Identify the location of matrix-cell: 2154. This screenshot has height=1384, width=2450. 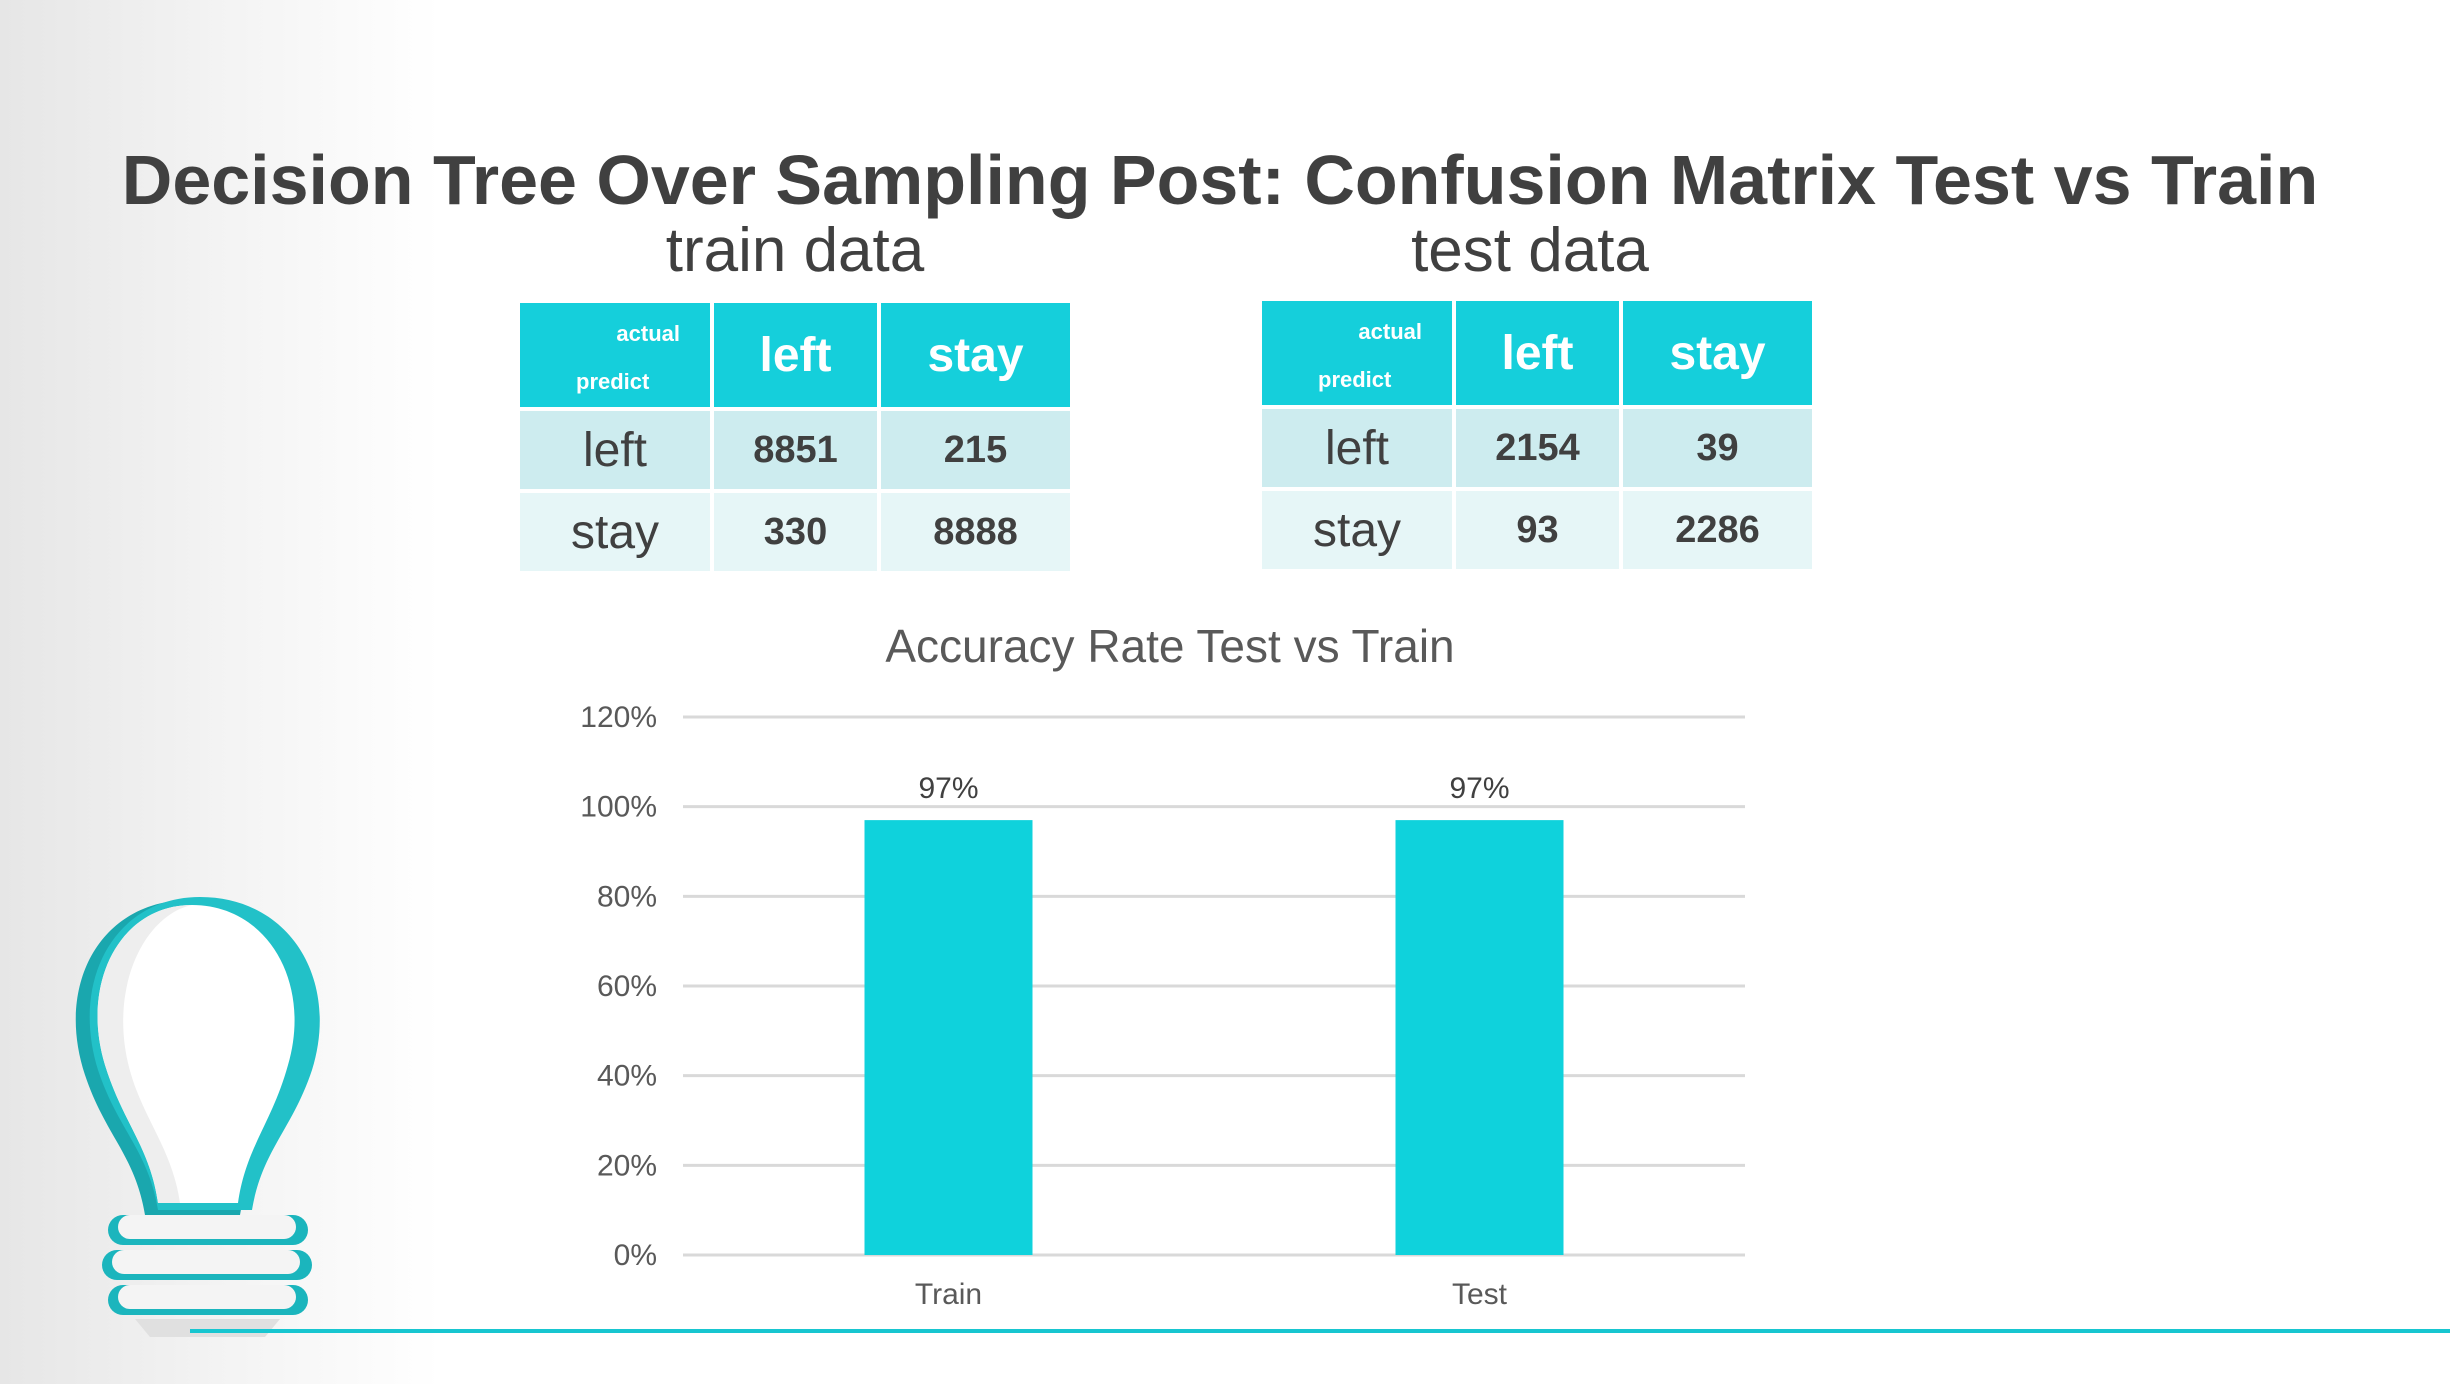
(1537, 448).